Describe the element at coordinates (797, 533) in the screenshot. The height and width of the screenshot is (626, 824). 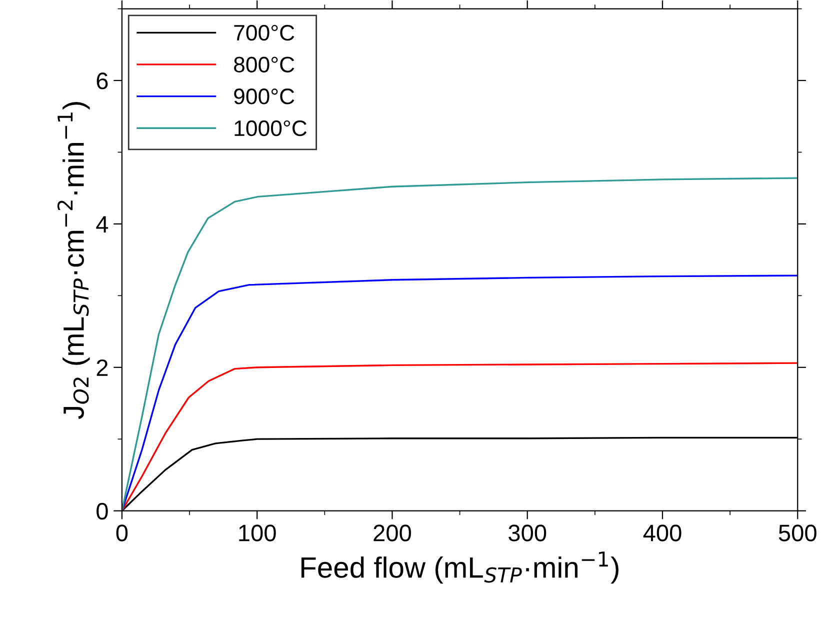
I see `x-tick-label: 500` at that location.